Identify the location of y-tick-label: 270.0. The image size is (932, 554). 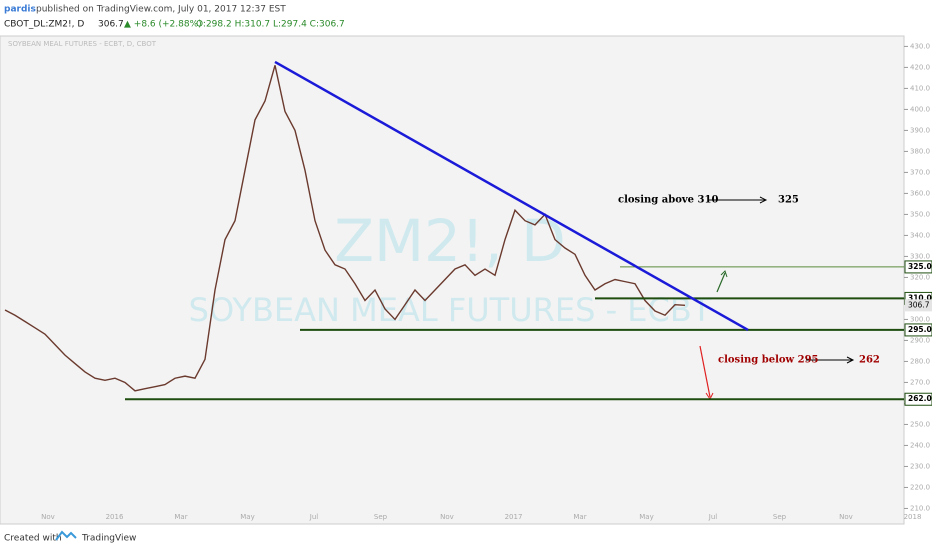
(920, 382).